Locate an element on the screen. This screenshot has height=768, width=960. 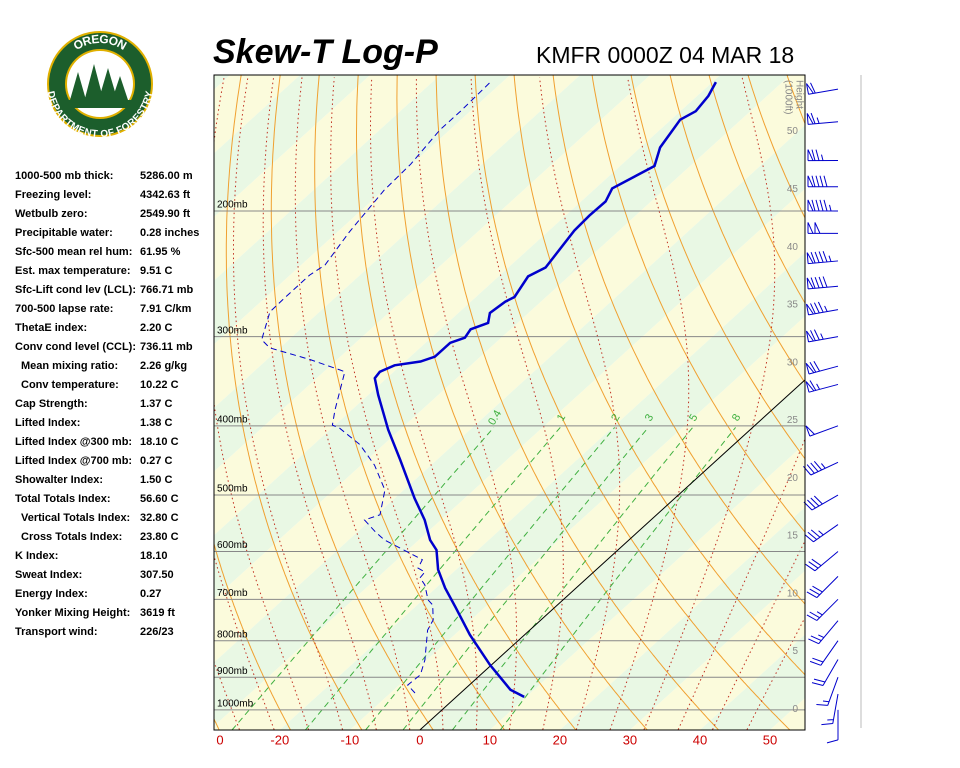
index-value: 2.26 g/kg is located at coordinates (163, 366).